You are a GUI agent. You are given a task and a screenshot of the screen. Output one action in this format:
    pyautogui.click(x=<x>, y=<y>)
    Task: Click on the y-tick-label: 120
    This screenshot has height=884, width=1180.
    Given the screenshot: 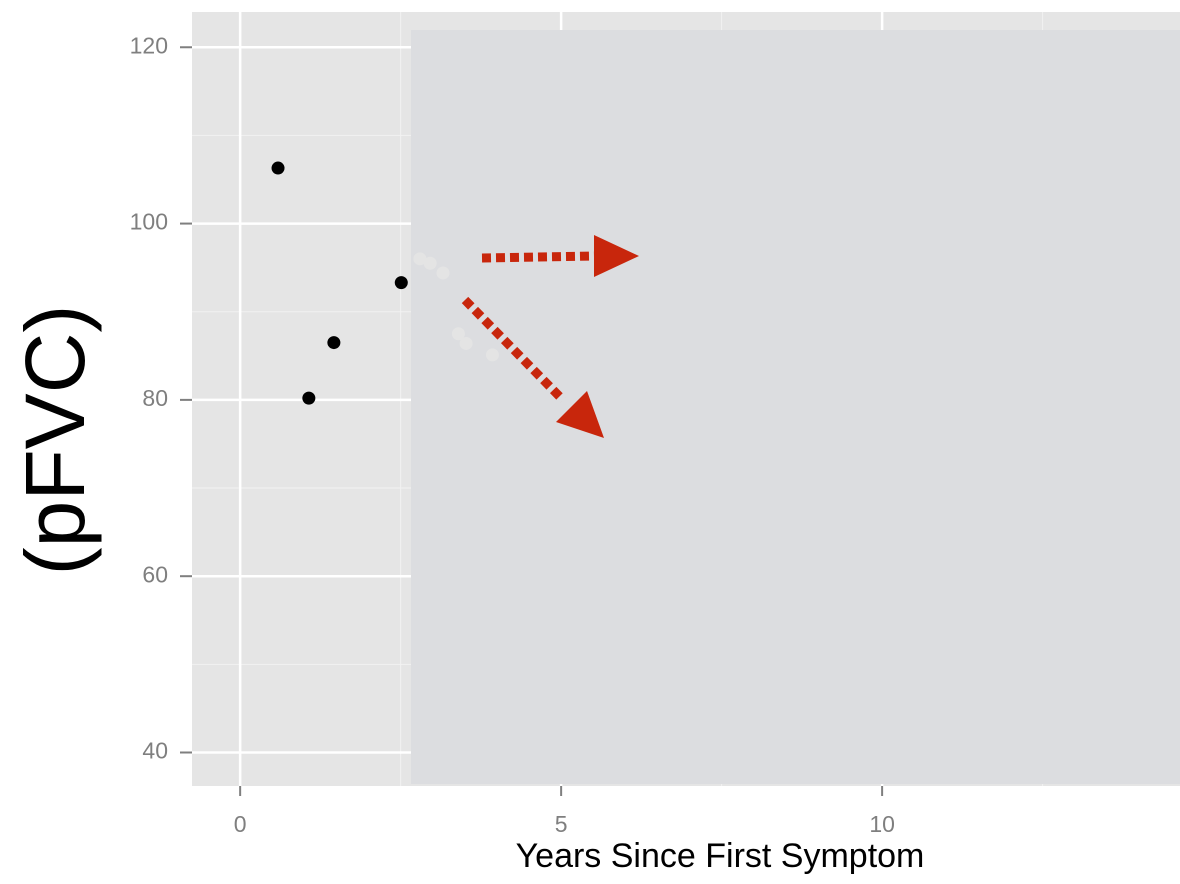 What is the action you would take?
    pyautogui.click(x=149, y=45)
    